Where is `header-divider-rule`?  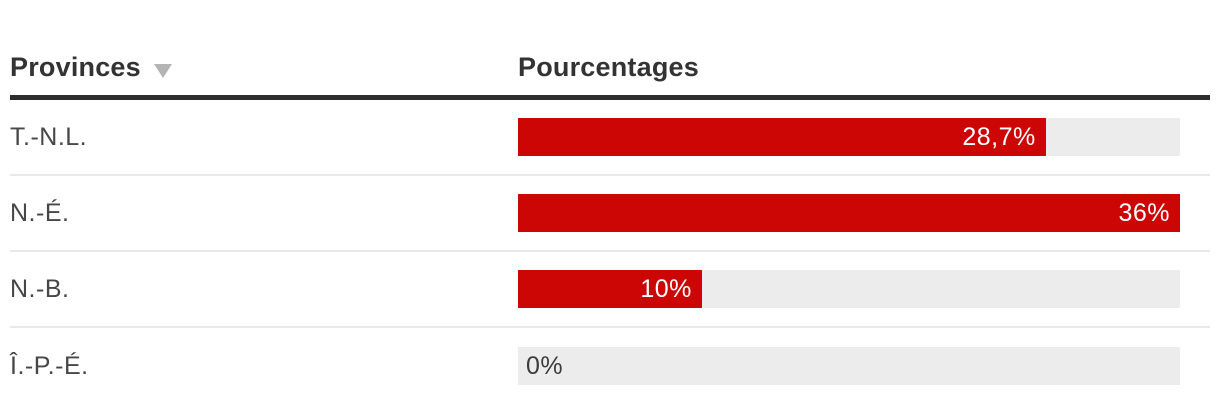
header-divider-rule is located at coordinates (610, 97).